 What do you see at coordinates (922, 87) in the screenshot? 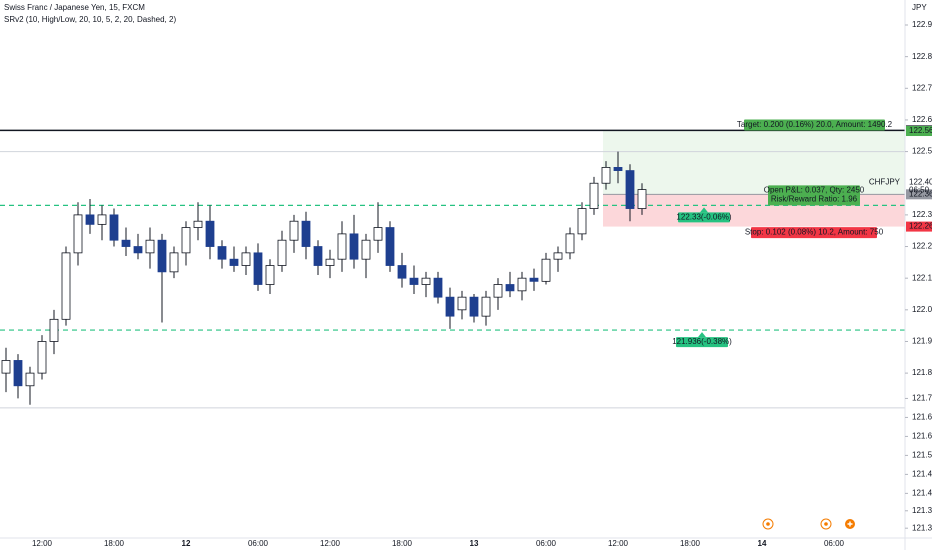
I see `y-tick-label: 122.700` at bounding box center [922, 87].